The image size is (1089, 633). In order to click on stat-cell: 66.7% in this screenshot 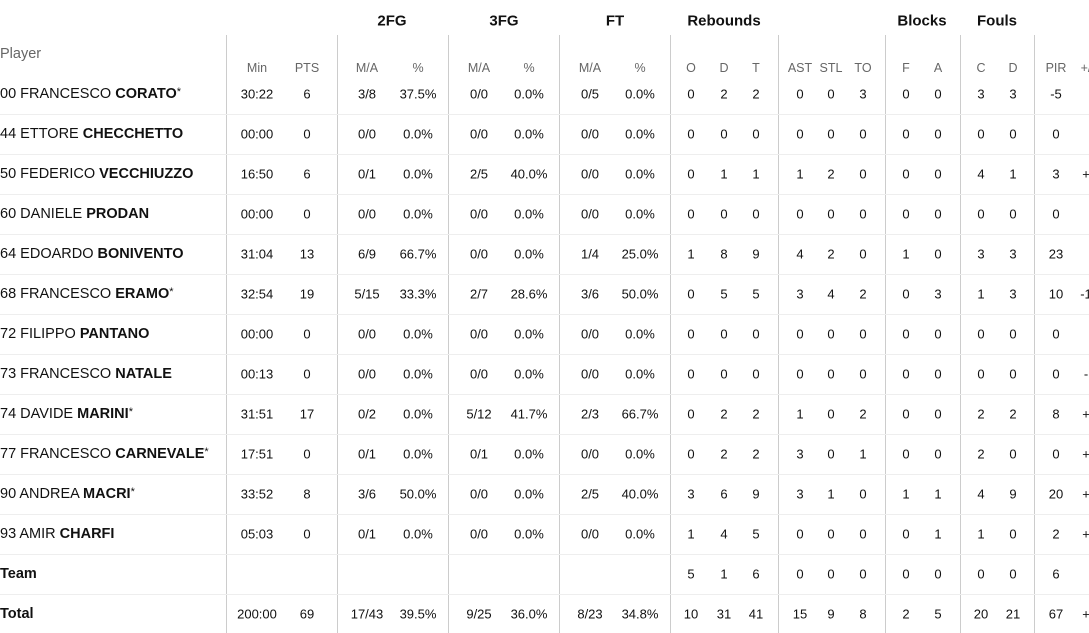, I will do `click(640, 414)`.